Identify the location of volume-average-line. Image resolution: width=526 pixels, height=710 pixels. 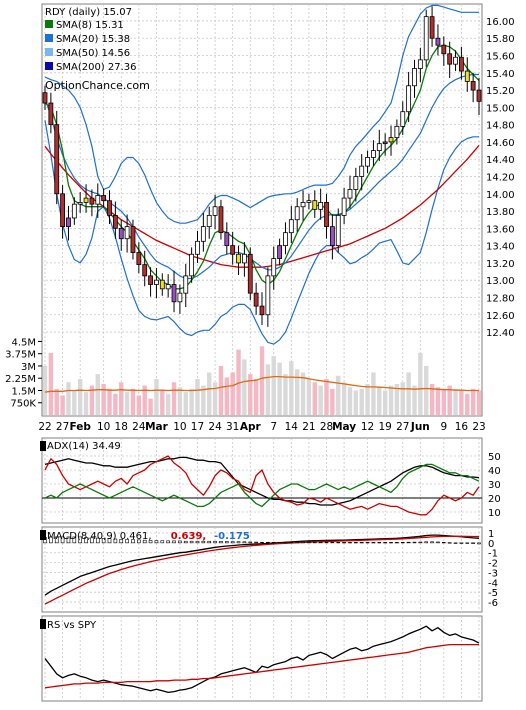
(261, 384).